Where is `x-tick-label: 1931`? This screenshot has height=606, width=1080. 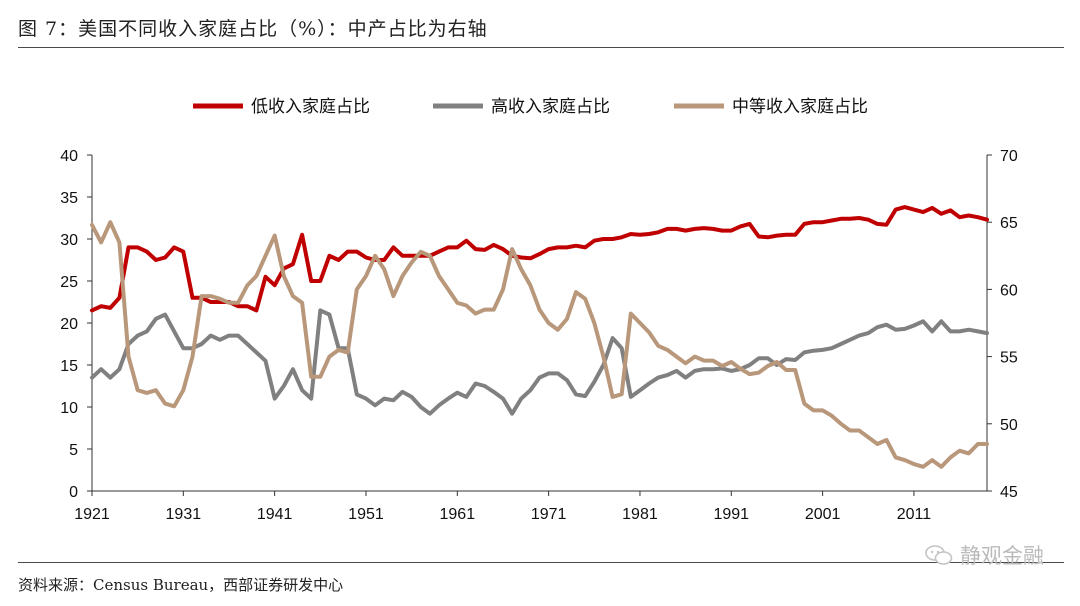
x-tick-label: 1931 is located at coordinates (184, 514).